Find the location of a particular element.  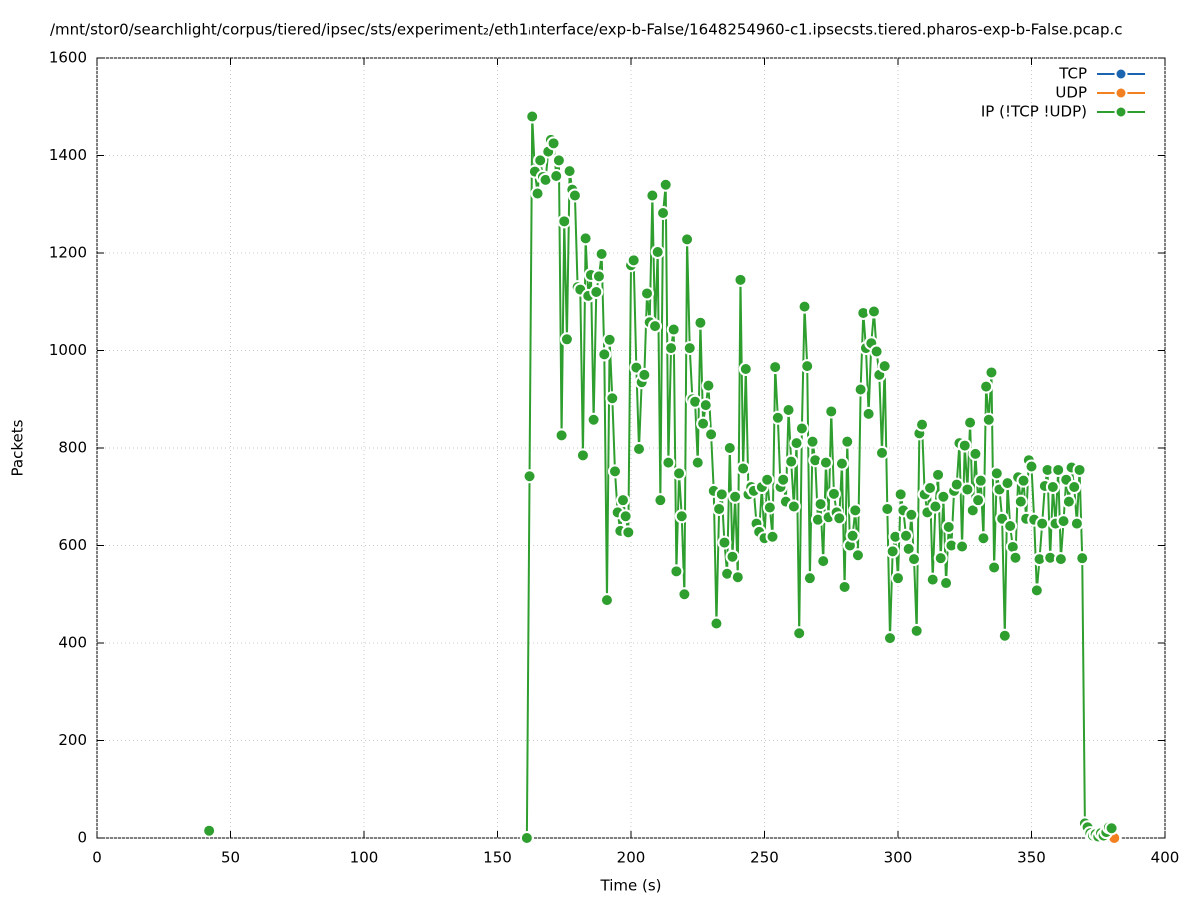

x-tick-label: 300 is located at coordinates (898, 858).